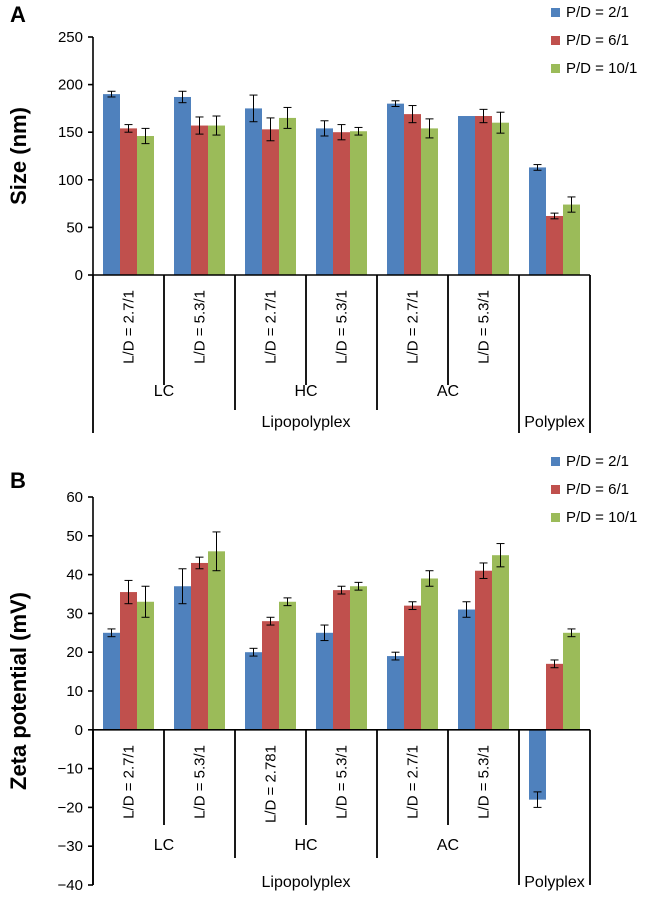  I want to click on y-tick-label: 250, so click(70, 37).